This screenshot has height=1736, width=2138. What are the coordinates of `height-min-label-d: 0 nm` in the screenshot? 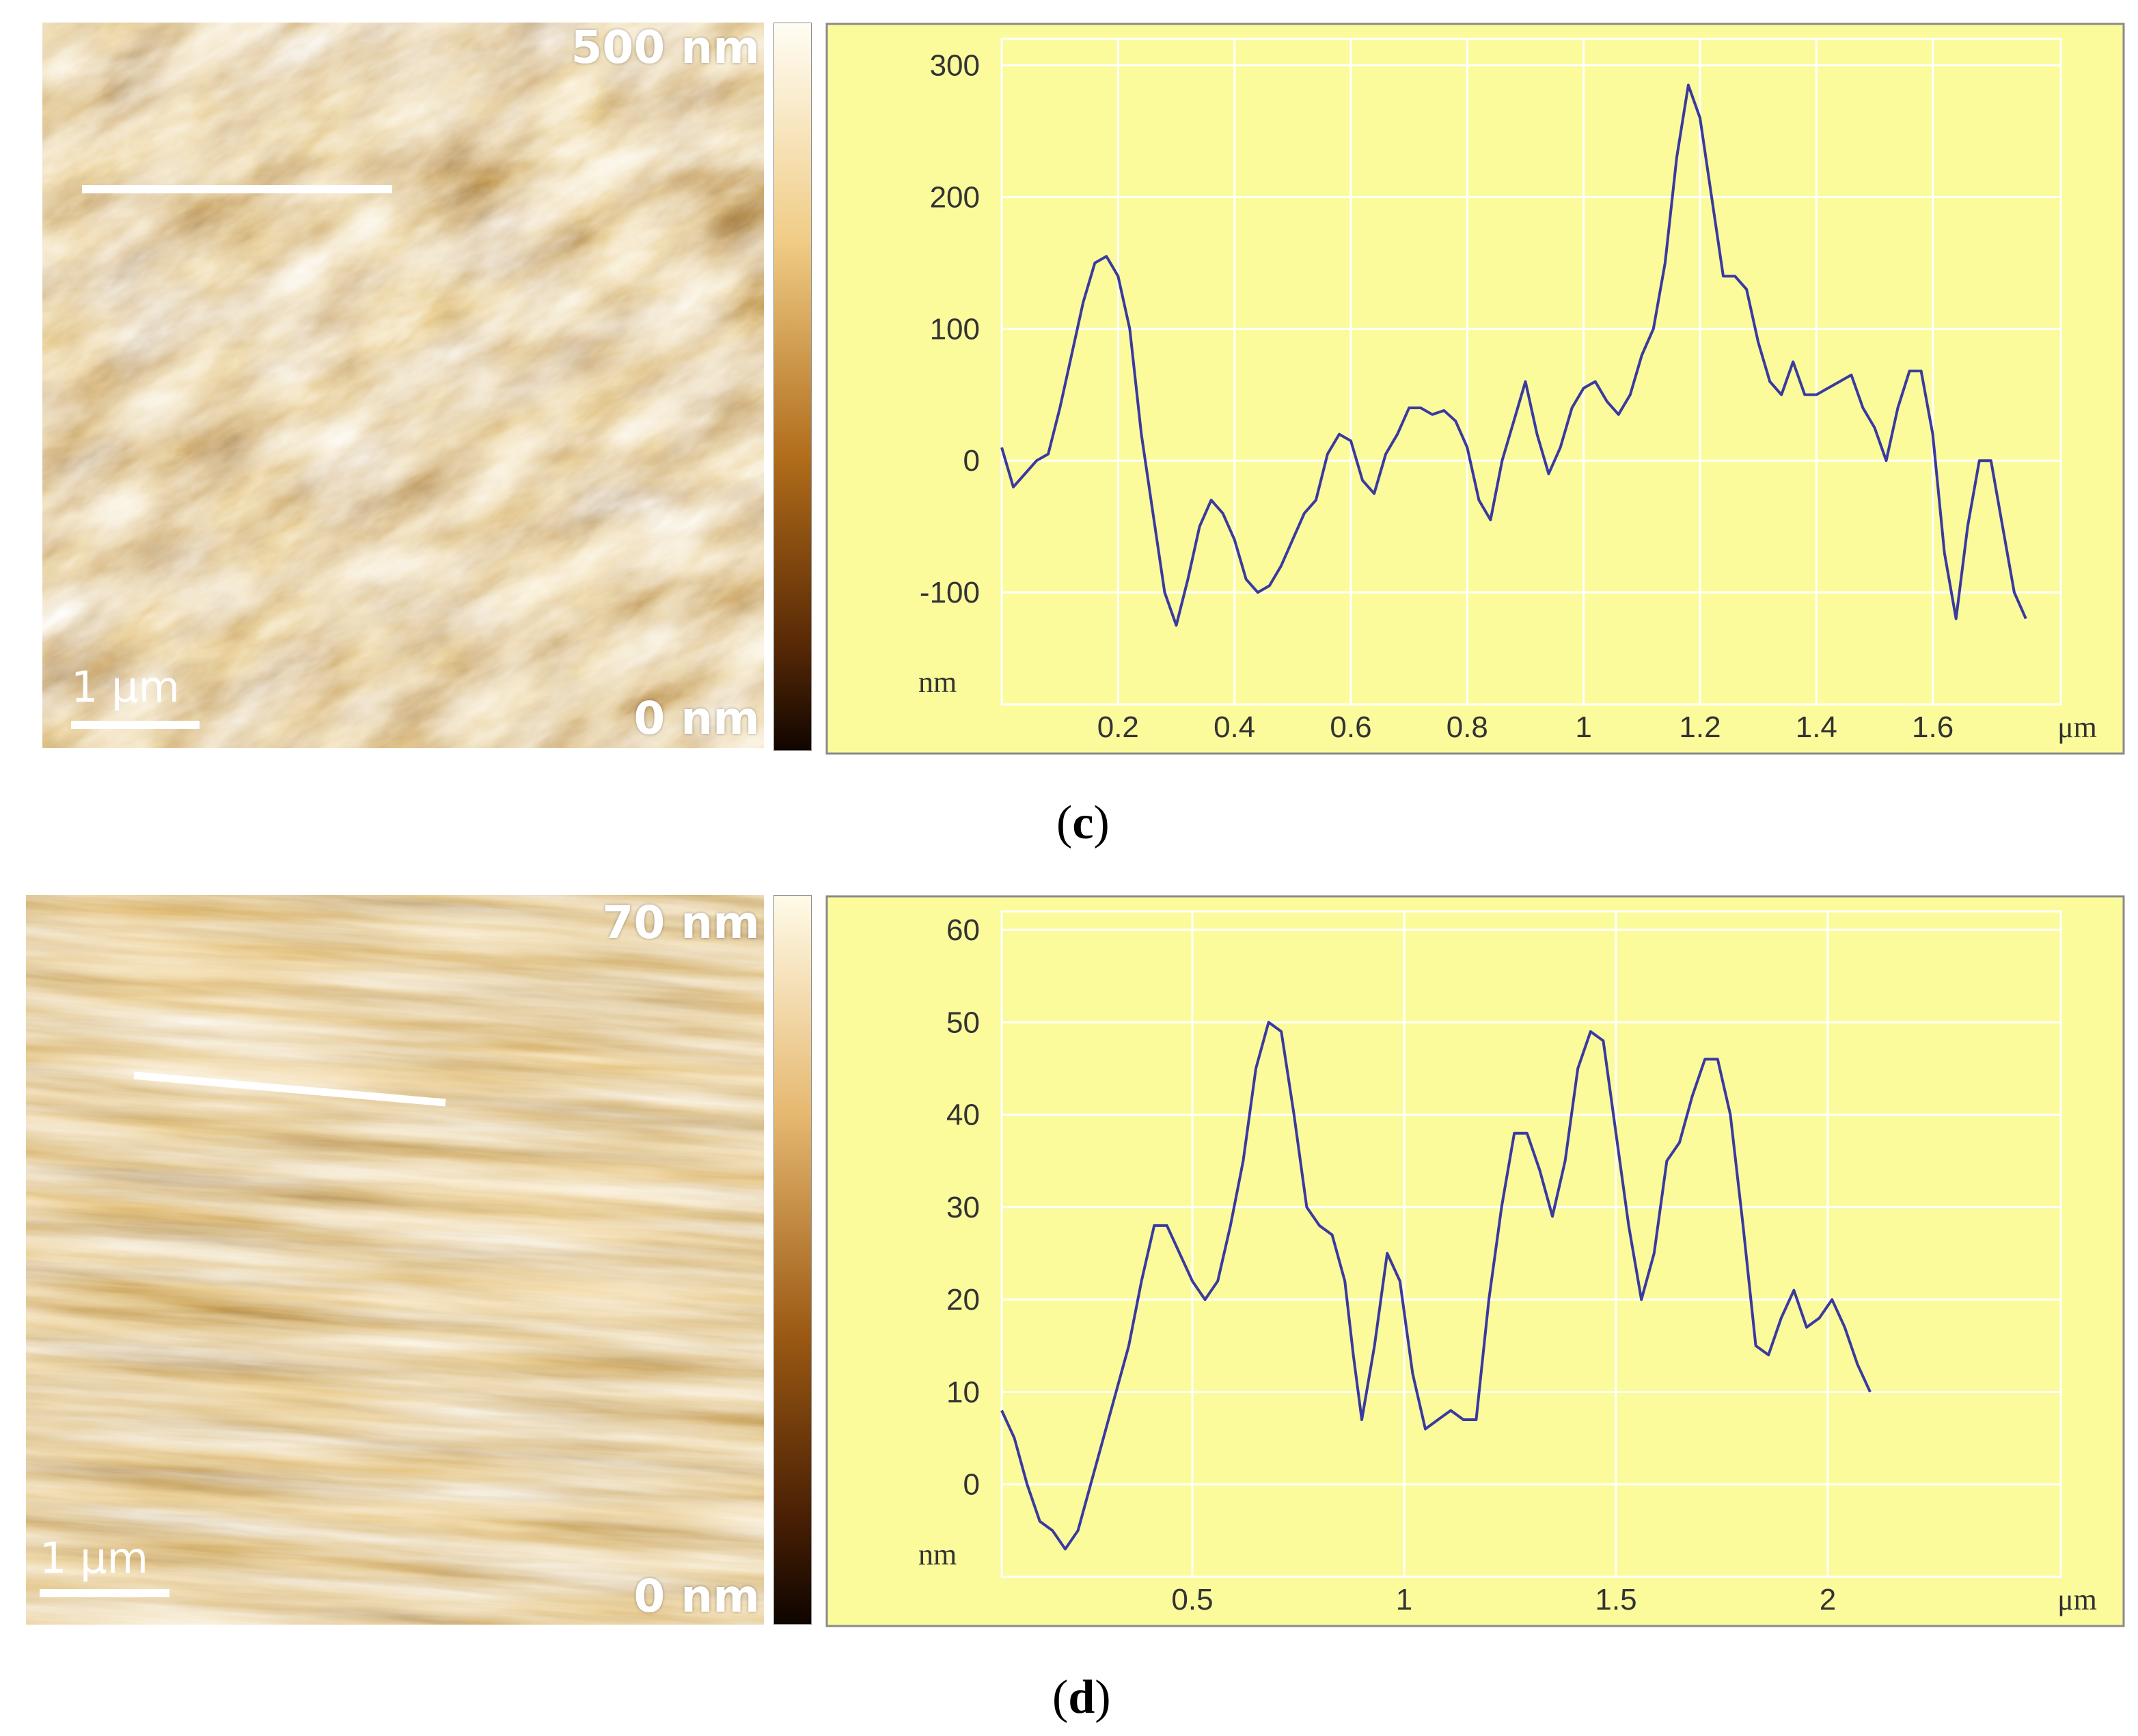 It's located at (696, 1596).